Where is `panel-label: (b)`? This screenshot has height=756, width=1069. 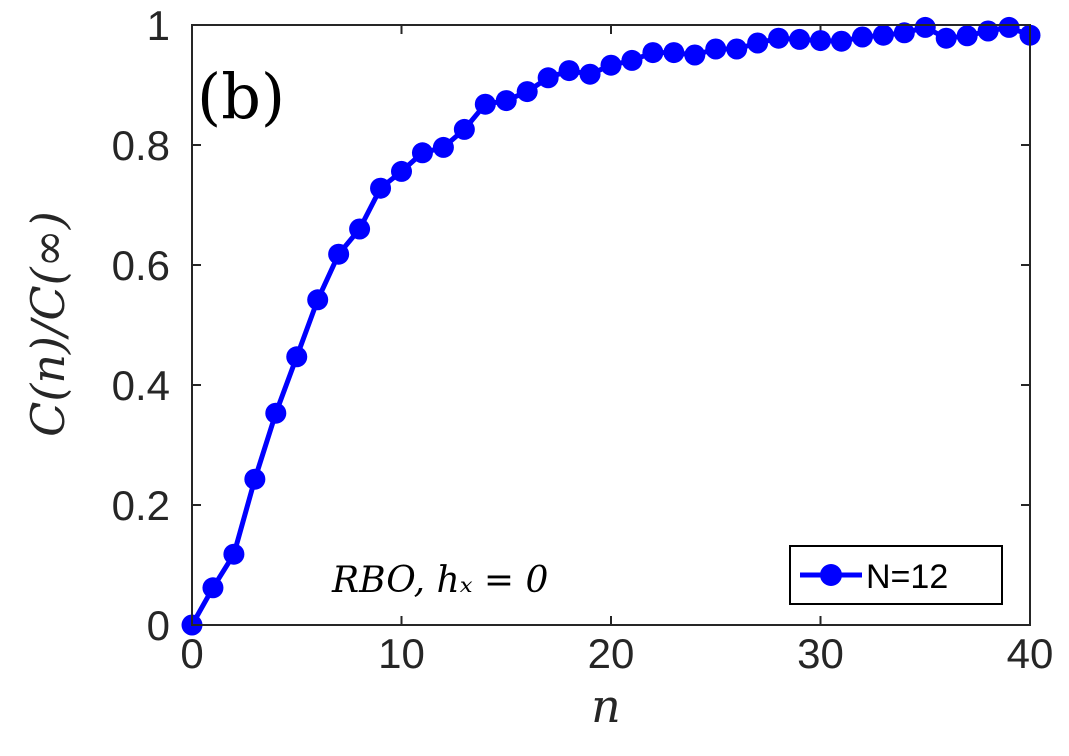
panel-label: (b) is located at coordinates (241, 96).